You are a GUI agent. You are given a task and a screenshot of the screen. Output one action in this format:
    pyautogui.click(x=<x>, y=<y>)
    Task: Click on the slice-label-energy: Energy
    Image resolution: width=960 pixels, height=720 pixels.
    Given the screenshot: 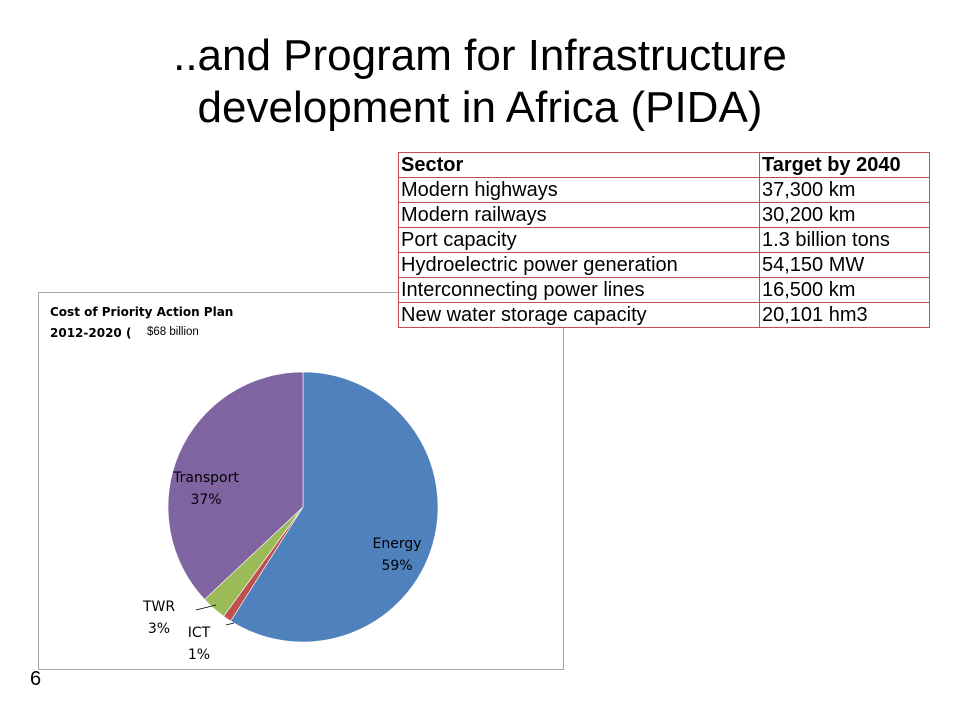 What is the action you would take?
    pyautogui.click(x=396, y=544)
    